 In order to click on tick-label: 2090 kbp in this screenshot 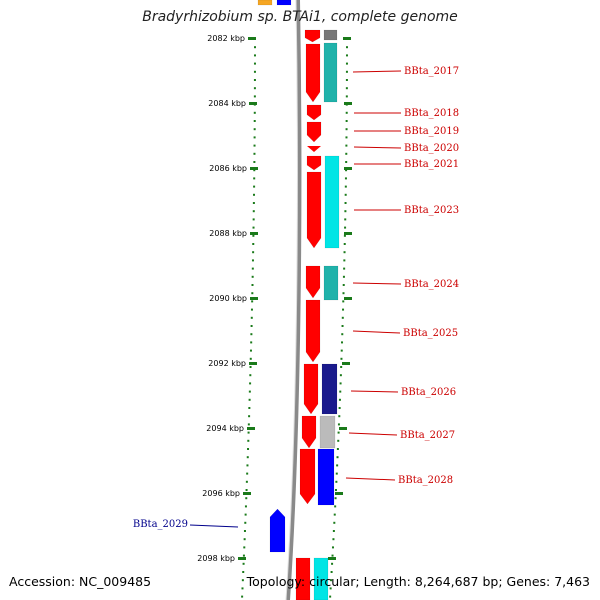, I will do `click(228, 298)`.